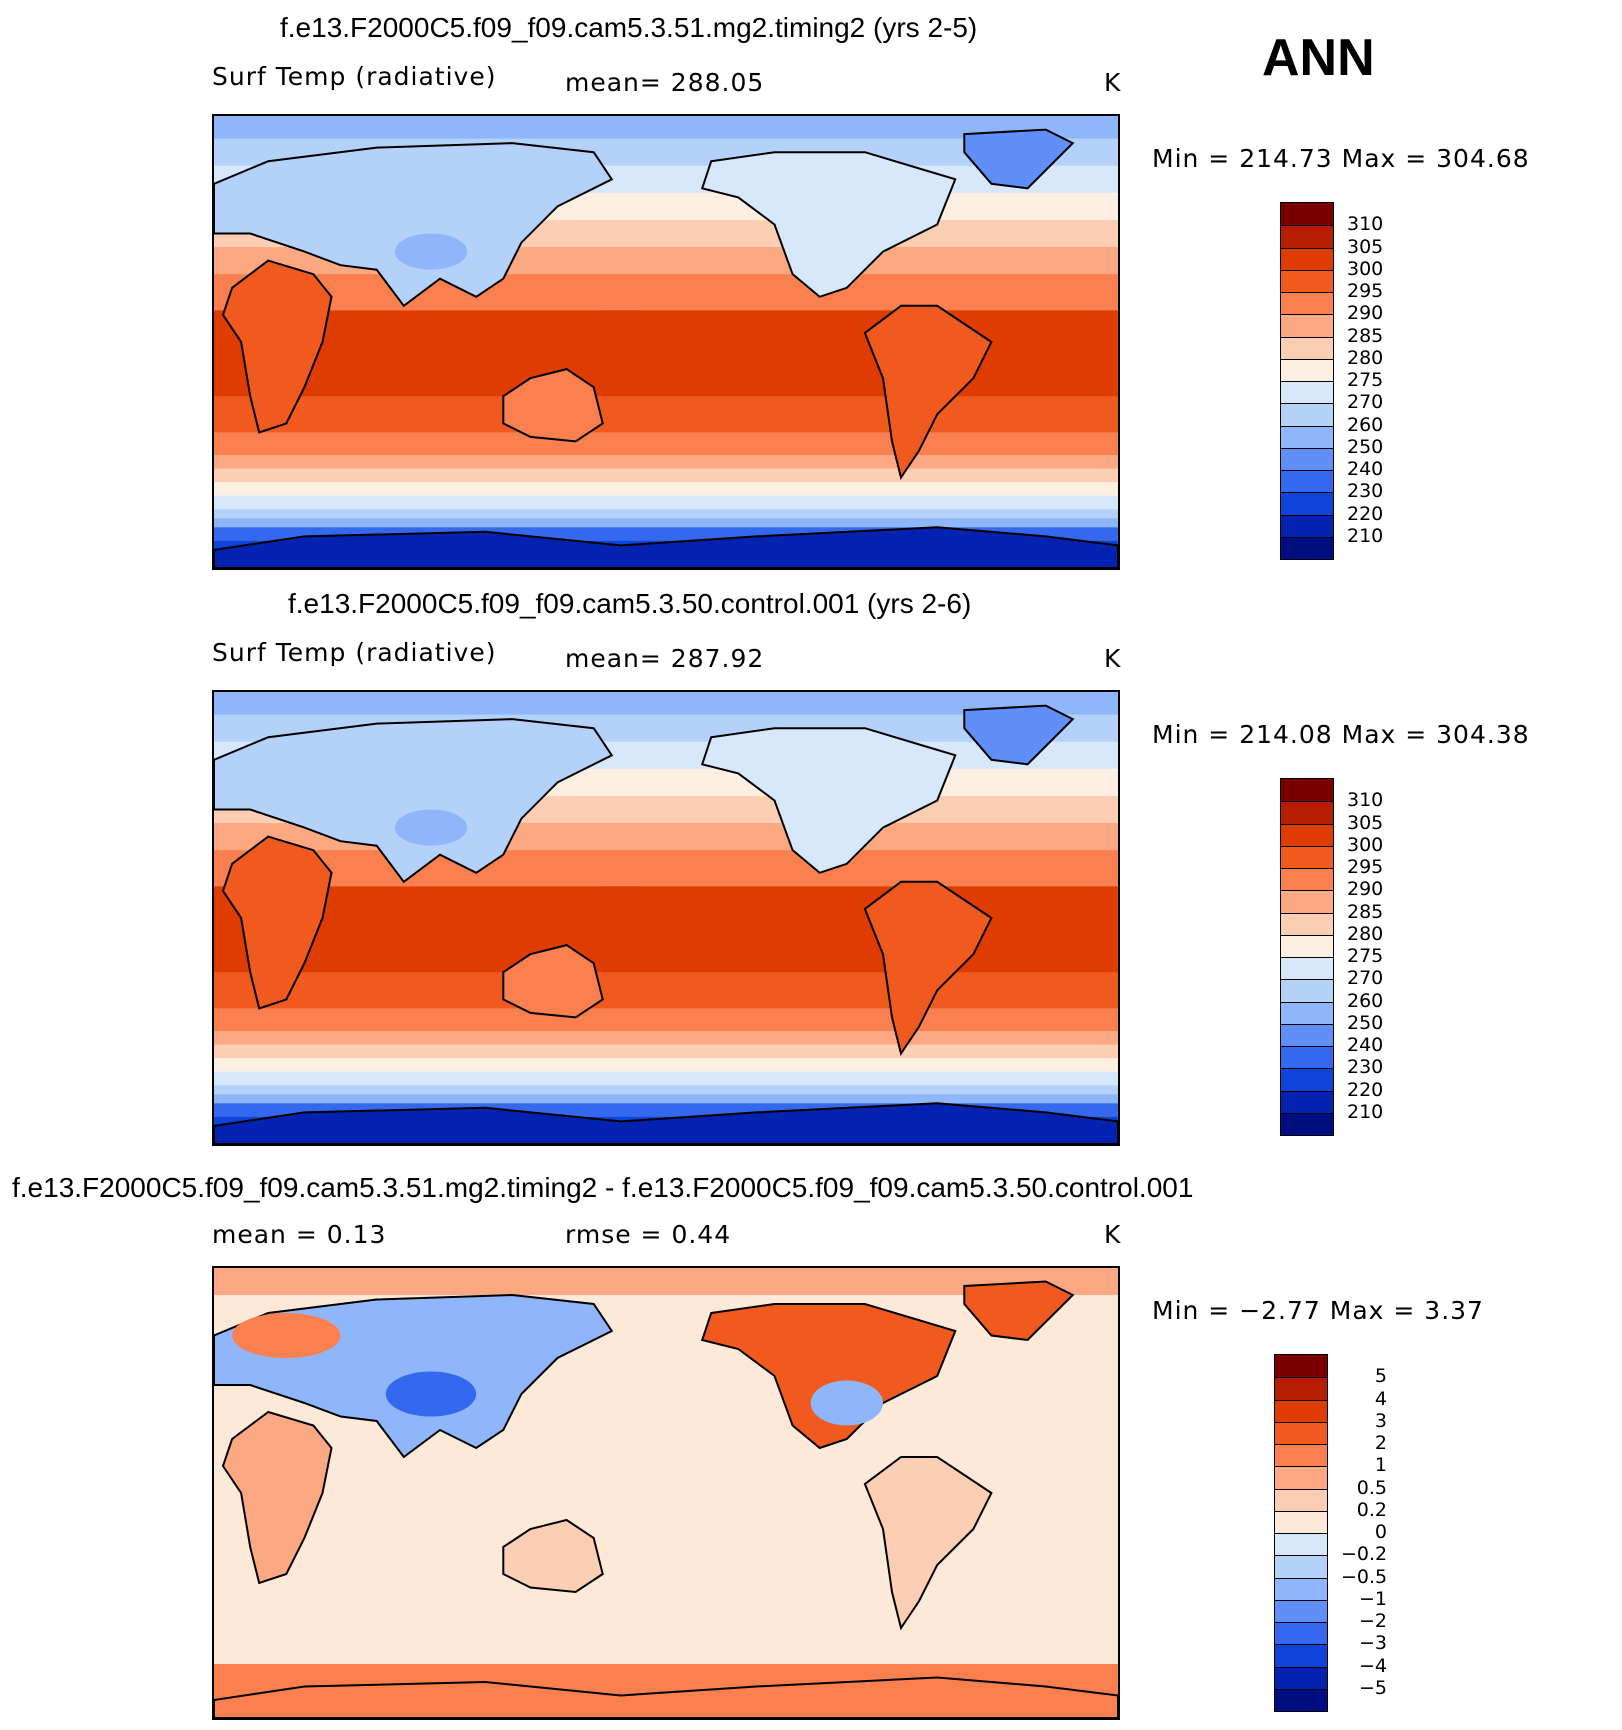 This screenshot has width=1622, height=1730. I want to click on field-europe-anomaly, so click(286, 1335).